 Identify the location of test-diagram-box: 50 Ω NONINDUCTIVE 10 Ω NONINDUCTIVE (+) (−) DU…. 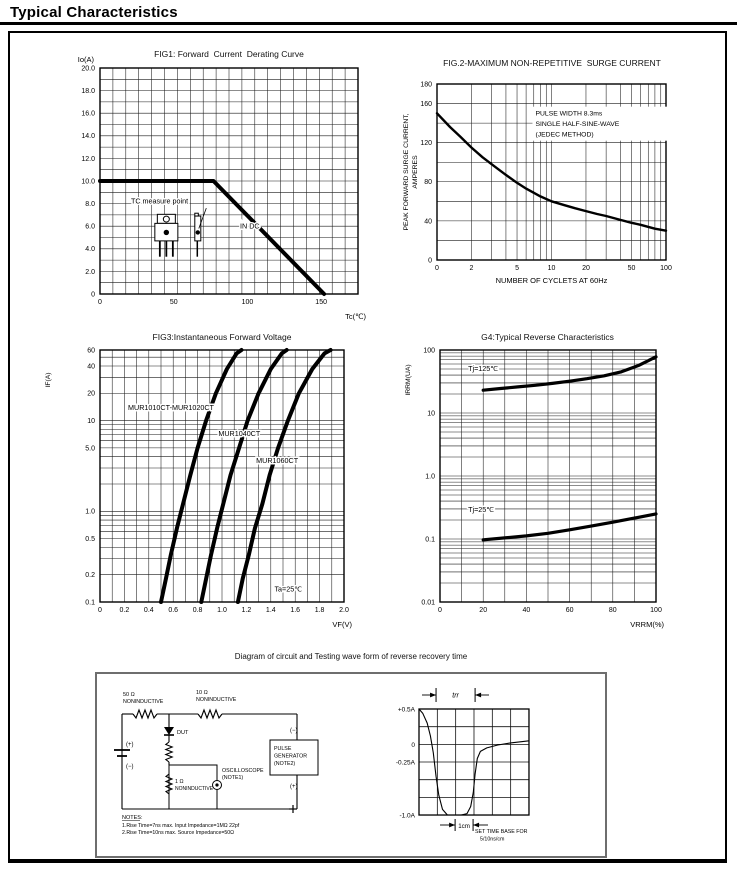
(351, 765).